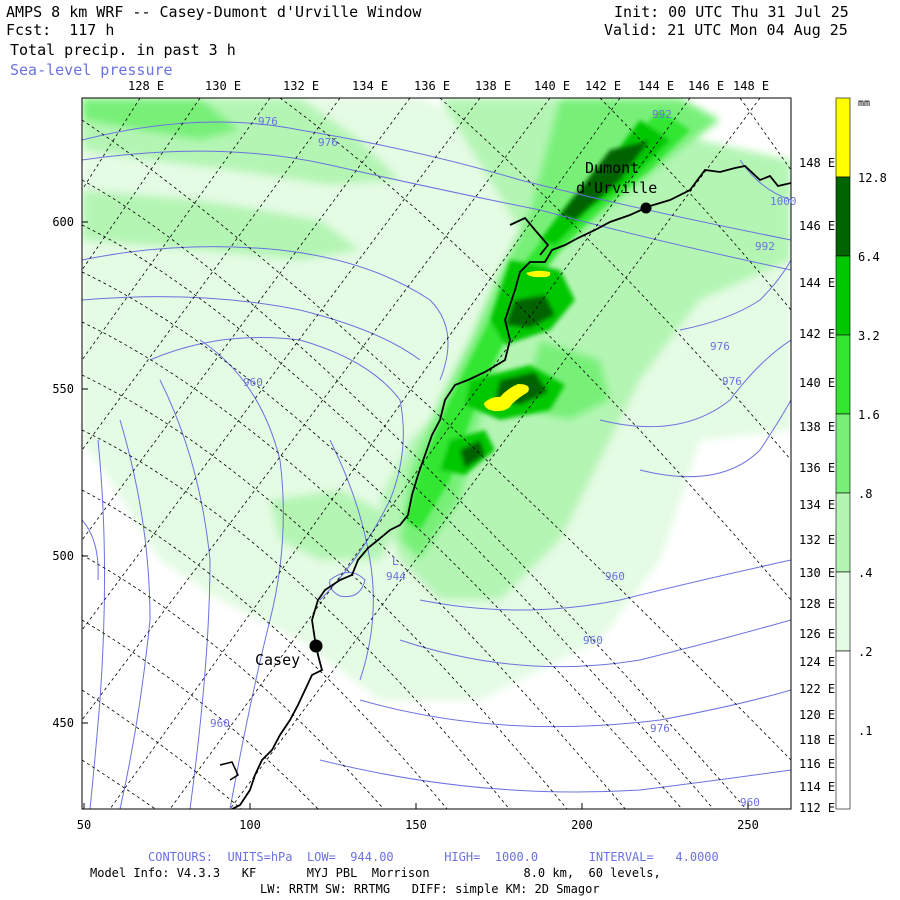  What do you see at coordinates (552, 86) in the screenshot?
I see `lon-label: 140 E` at bounding box center [552, 86].